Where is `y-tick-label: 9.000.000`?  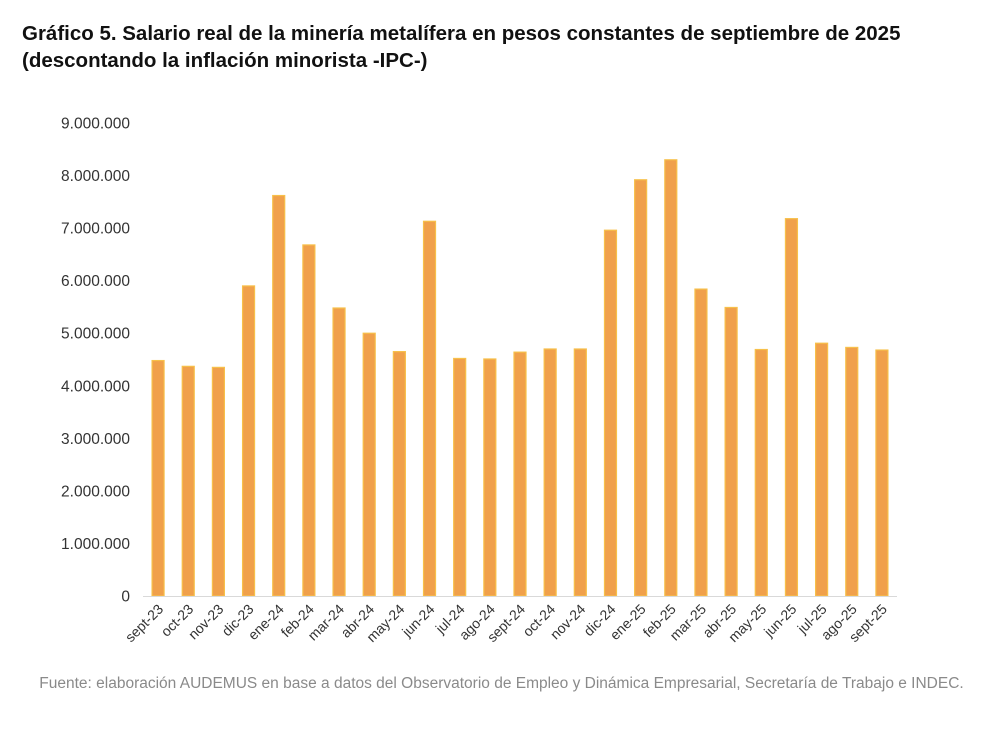 y-tick-label: 9.000.000 is located at coordinates (95, 124).